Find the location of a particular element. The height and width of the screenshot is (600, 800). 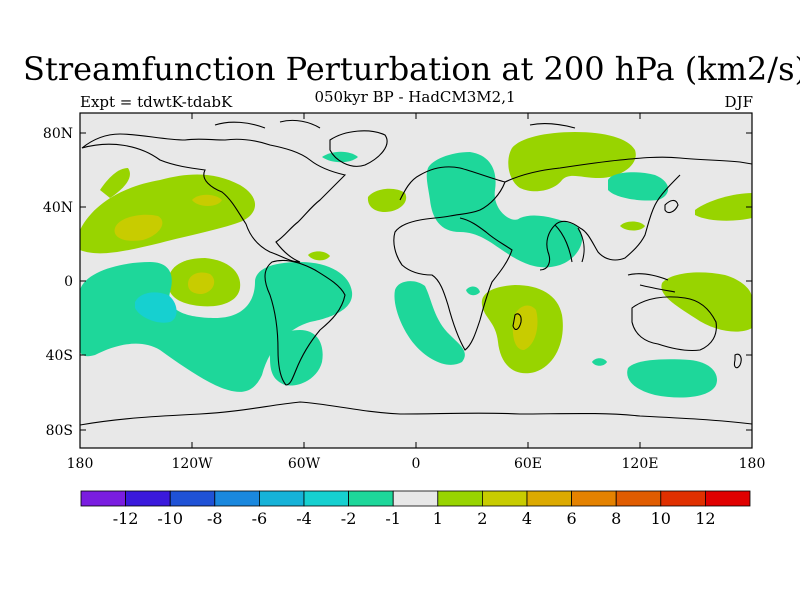

coastline-indonesia is located at coordinates (651, 283).